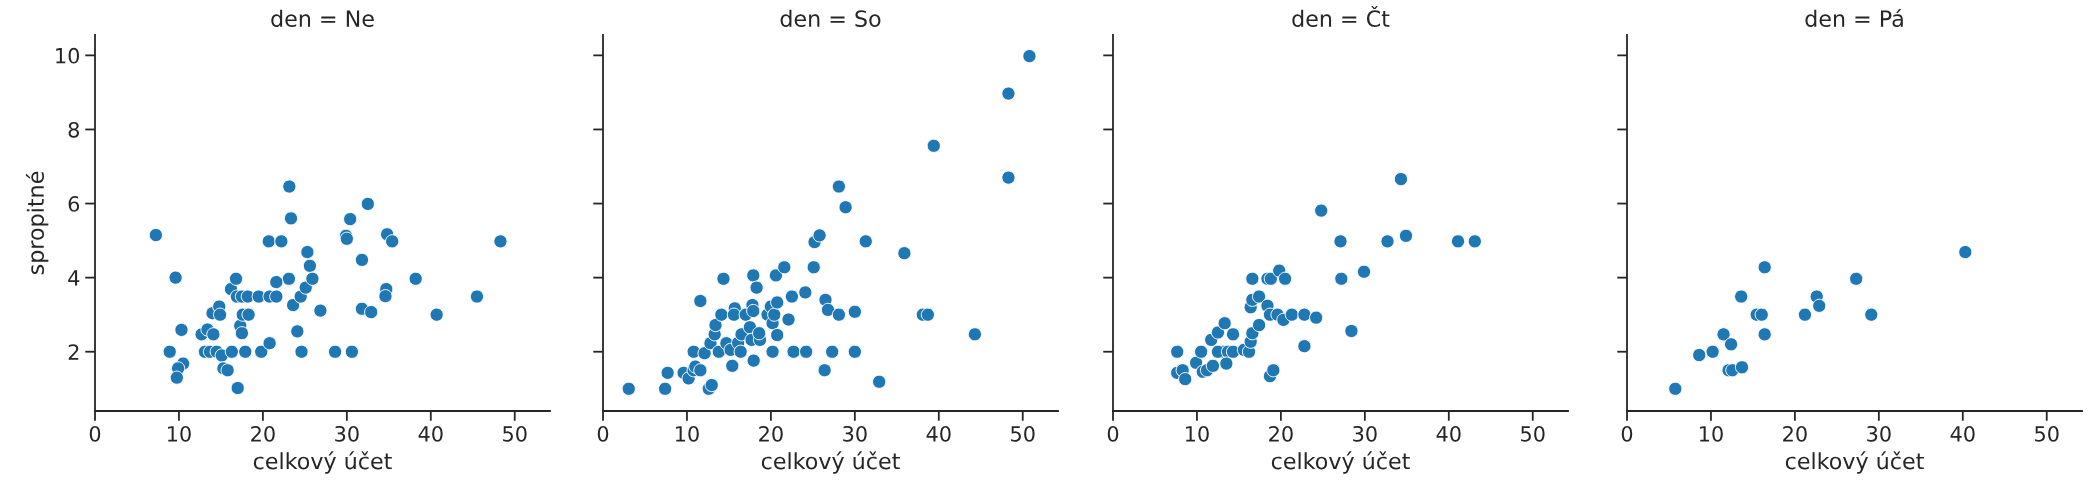 The height and width of the screenshot is (496, 2095). What do you see at coordinates (1854, 17) in the screenshot?
I see `chart-title: den = Pá` at bounding box center [1854, 17].